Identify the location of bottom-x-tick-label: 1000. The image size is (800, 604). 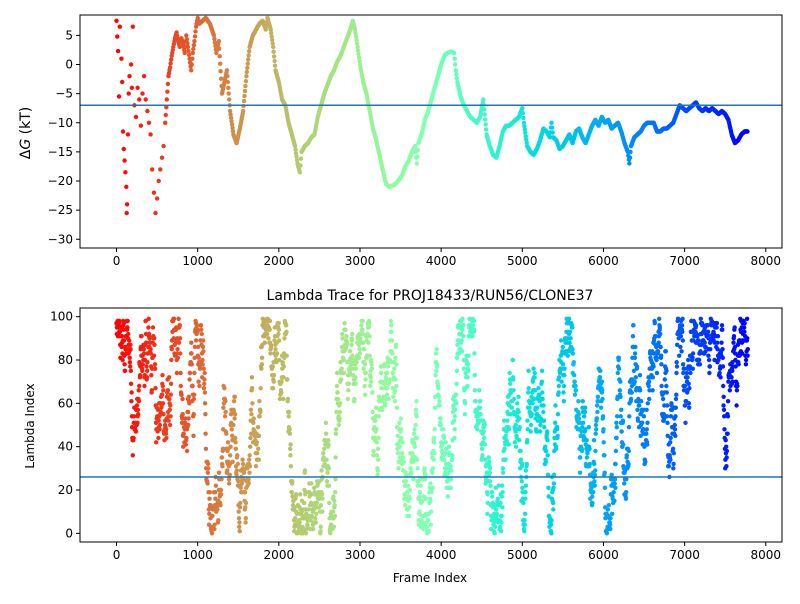
(197, 555).